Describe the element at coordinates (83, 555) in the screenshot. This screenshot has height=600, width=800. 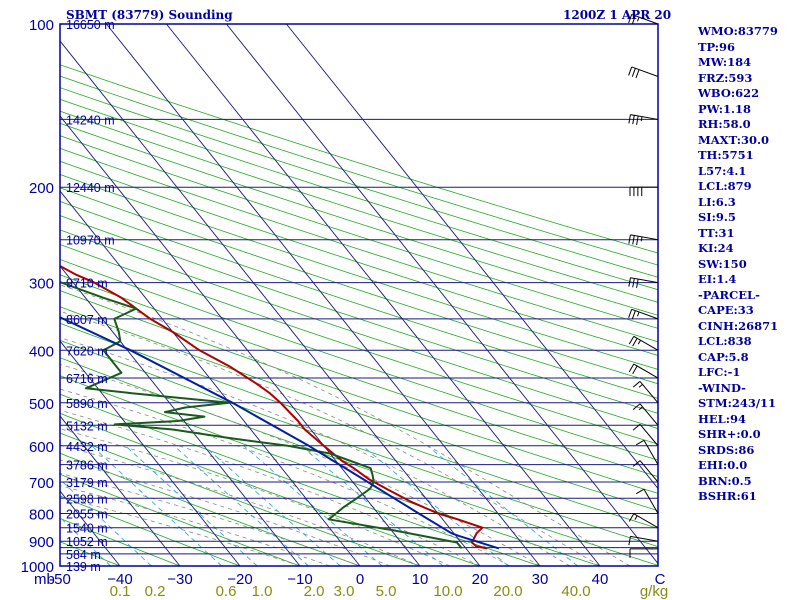
I see `height-label: 584 m` at that location.